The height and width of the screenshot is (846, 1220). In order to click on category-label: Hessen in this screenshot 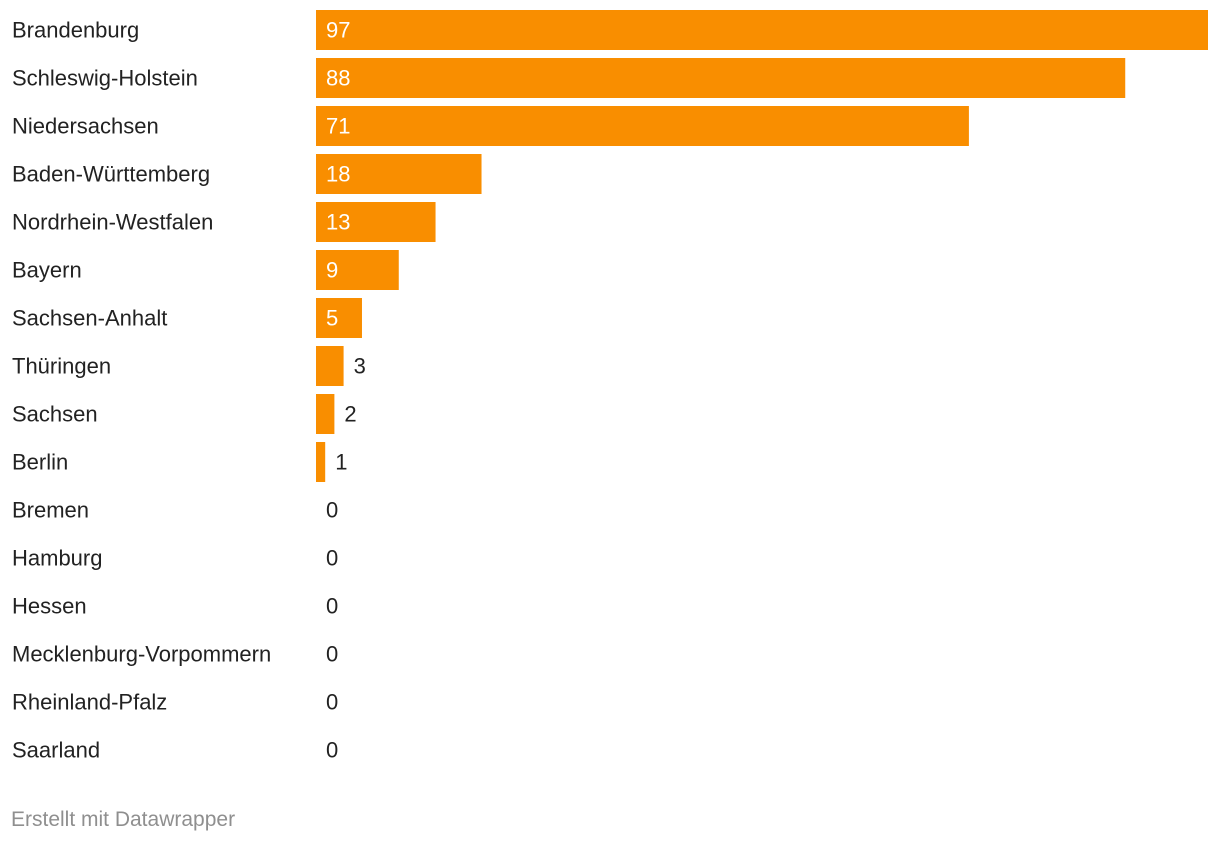, I will do `click(49, 606)`.